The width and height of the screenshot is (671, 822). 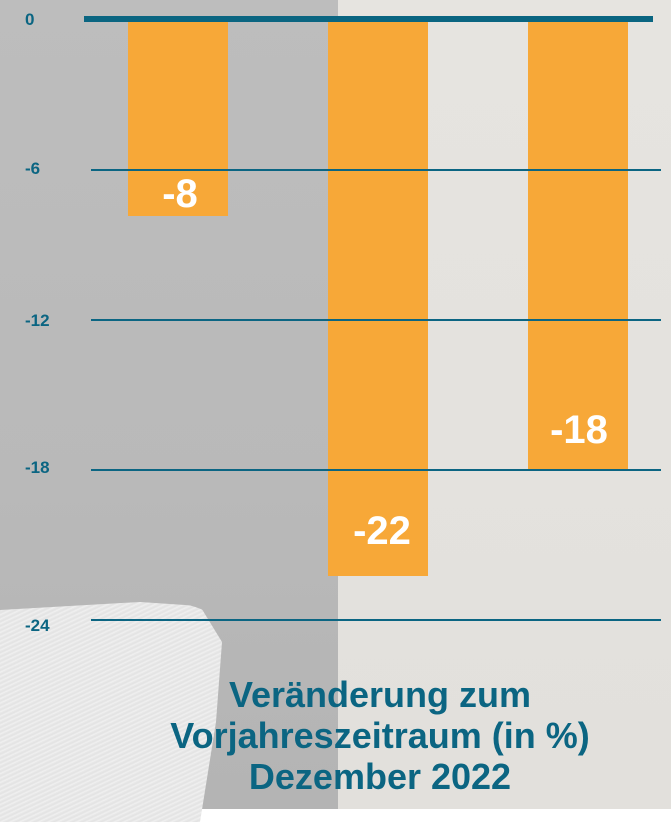 I want to click on y-tick-label: -24, so click(x=37, y=625).